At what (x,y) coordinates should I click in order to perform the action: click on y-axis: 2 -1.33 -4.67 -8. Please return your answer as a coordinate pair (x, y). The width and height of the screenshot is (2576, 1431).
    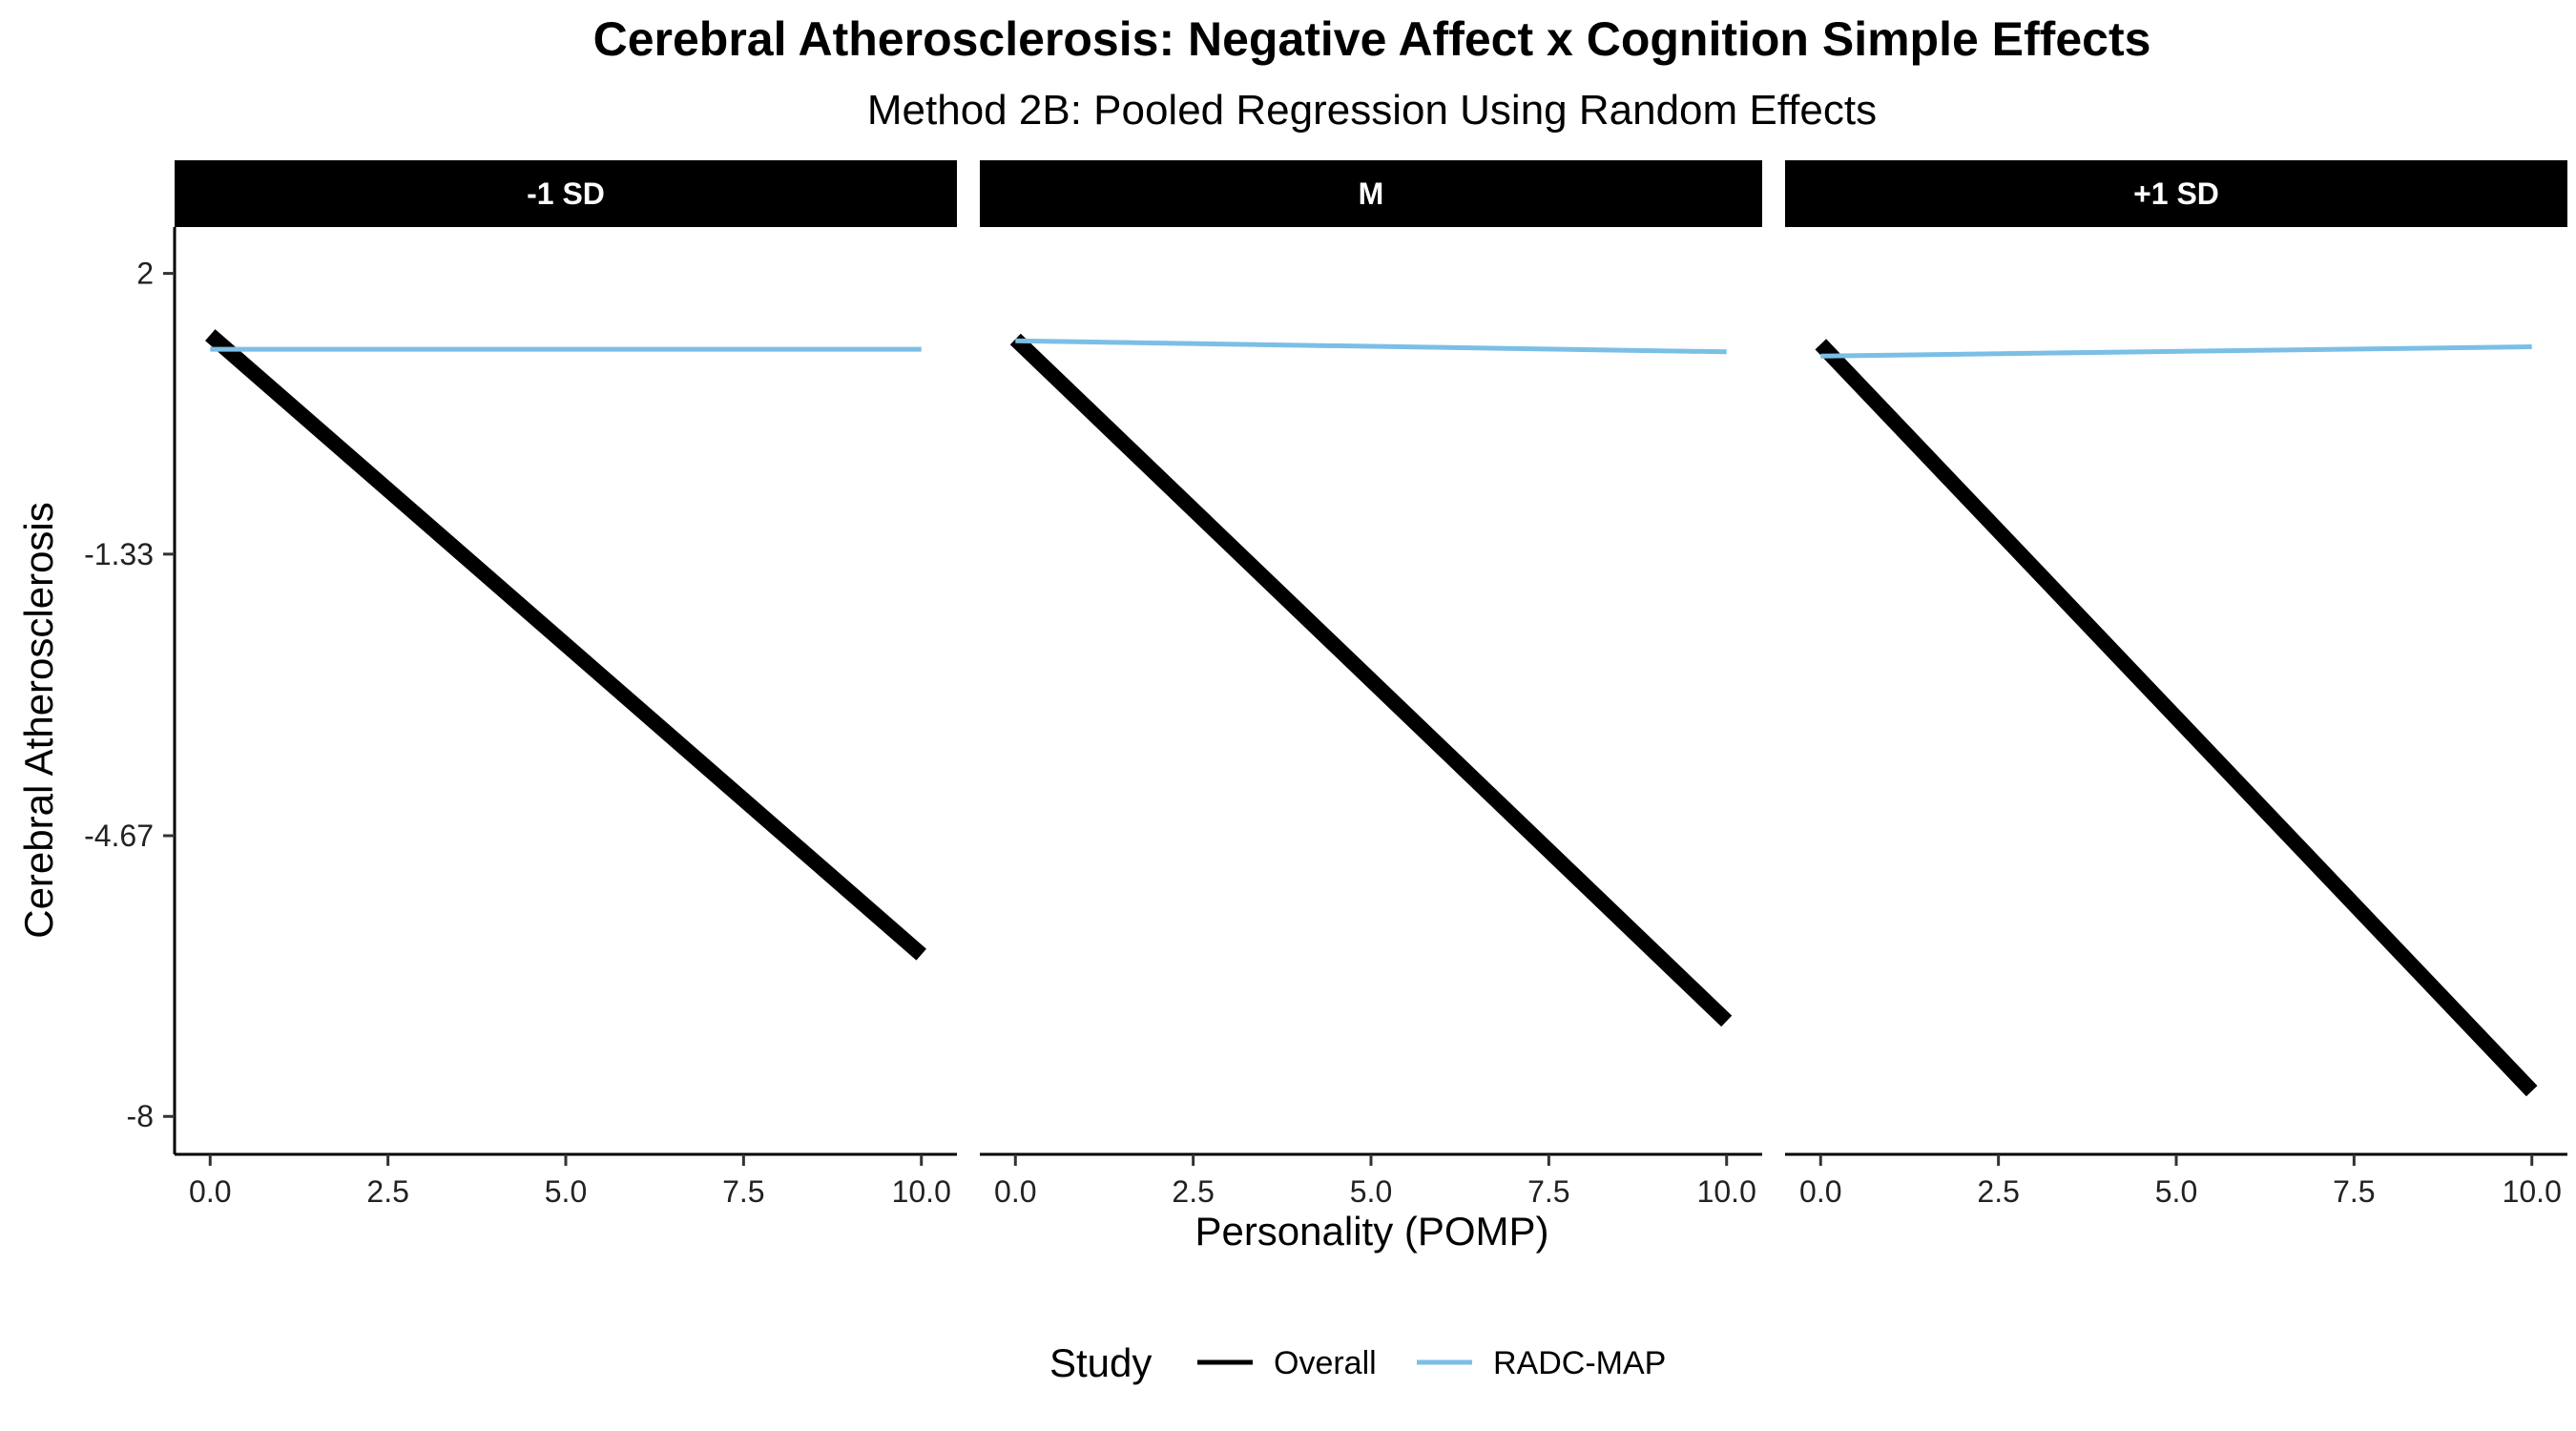
    Looking at the image, I should click on (130, 690).